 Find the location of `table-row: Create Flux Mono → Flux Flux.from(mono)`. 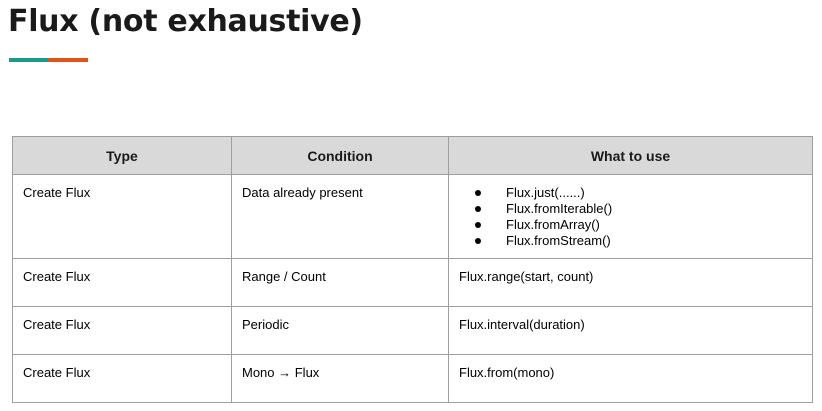

table-row: Create Flux Mono → Flux Flux.from(mono) is located at coordinates (412, 378).